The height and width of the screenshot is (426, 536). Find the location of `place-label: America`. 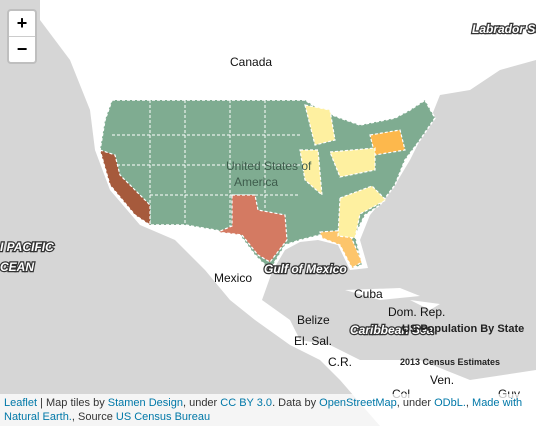

place-label: America is located at coordinates (256, 182).